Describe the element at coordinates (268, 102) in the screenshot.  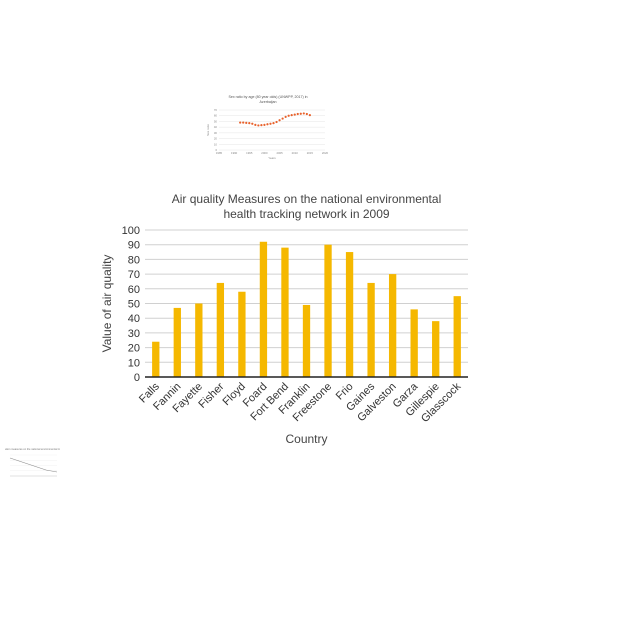
I see `thumb-top-title-line: Azerbaijan` at that location.